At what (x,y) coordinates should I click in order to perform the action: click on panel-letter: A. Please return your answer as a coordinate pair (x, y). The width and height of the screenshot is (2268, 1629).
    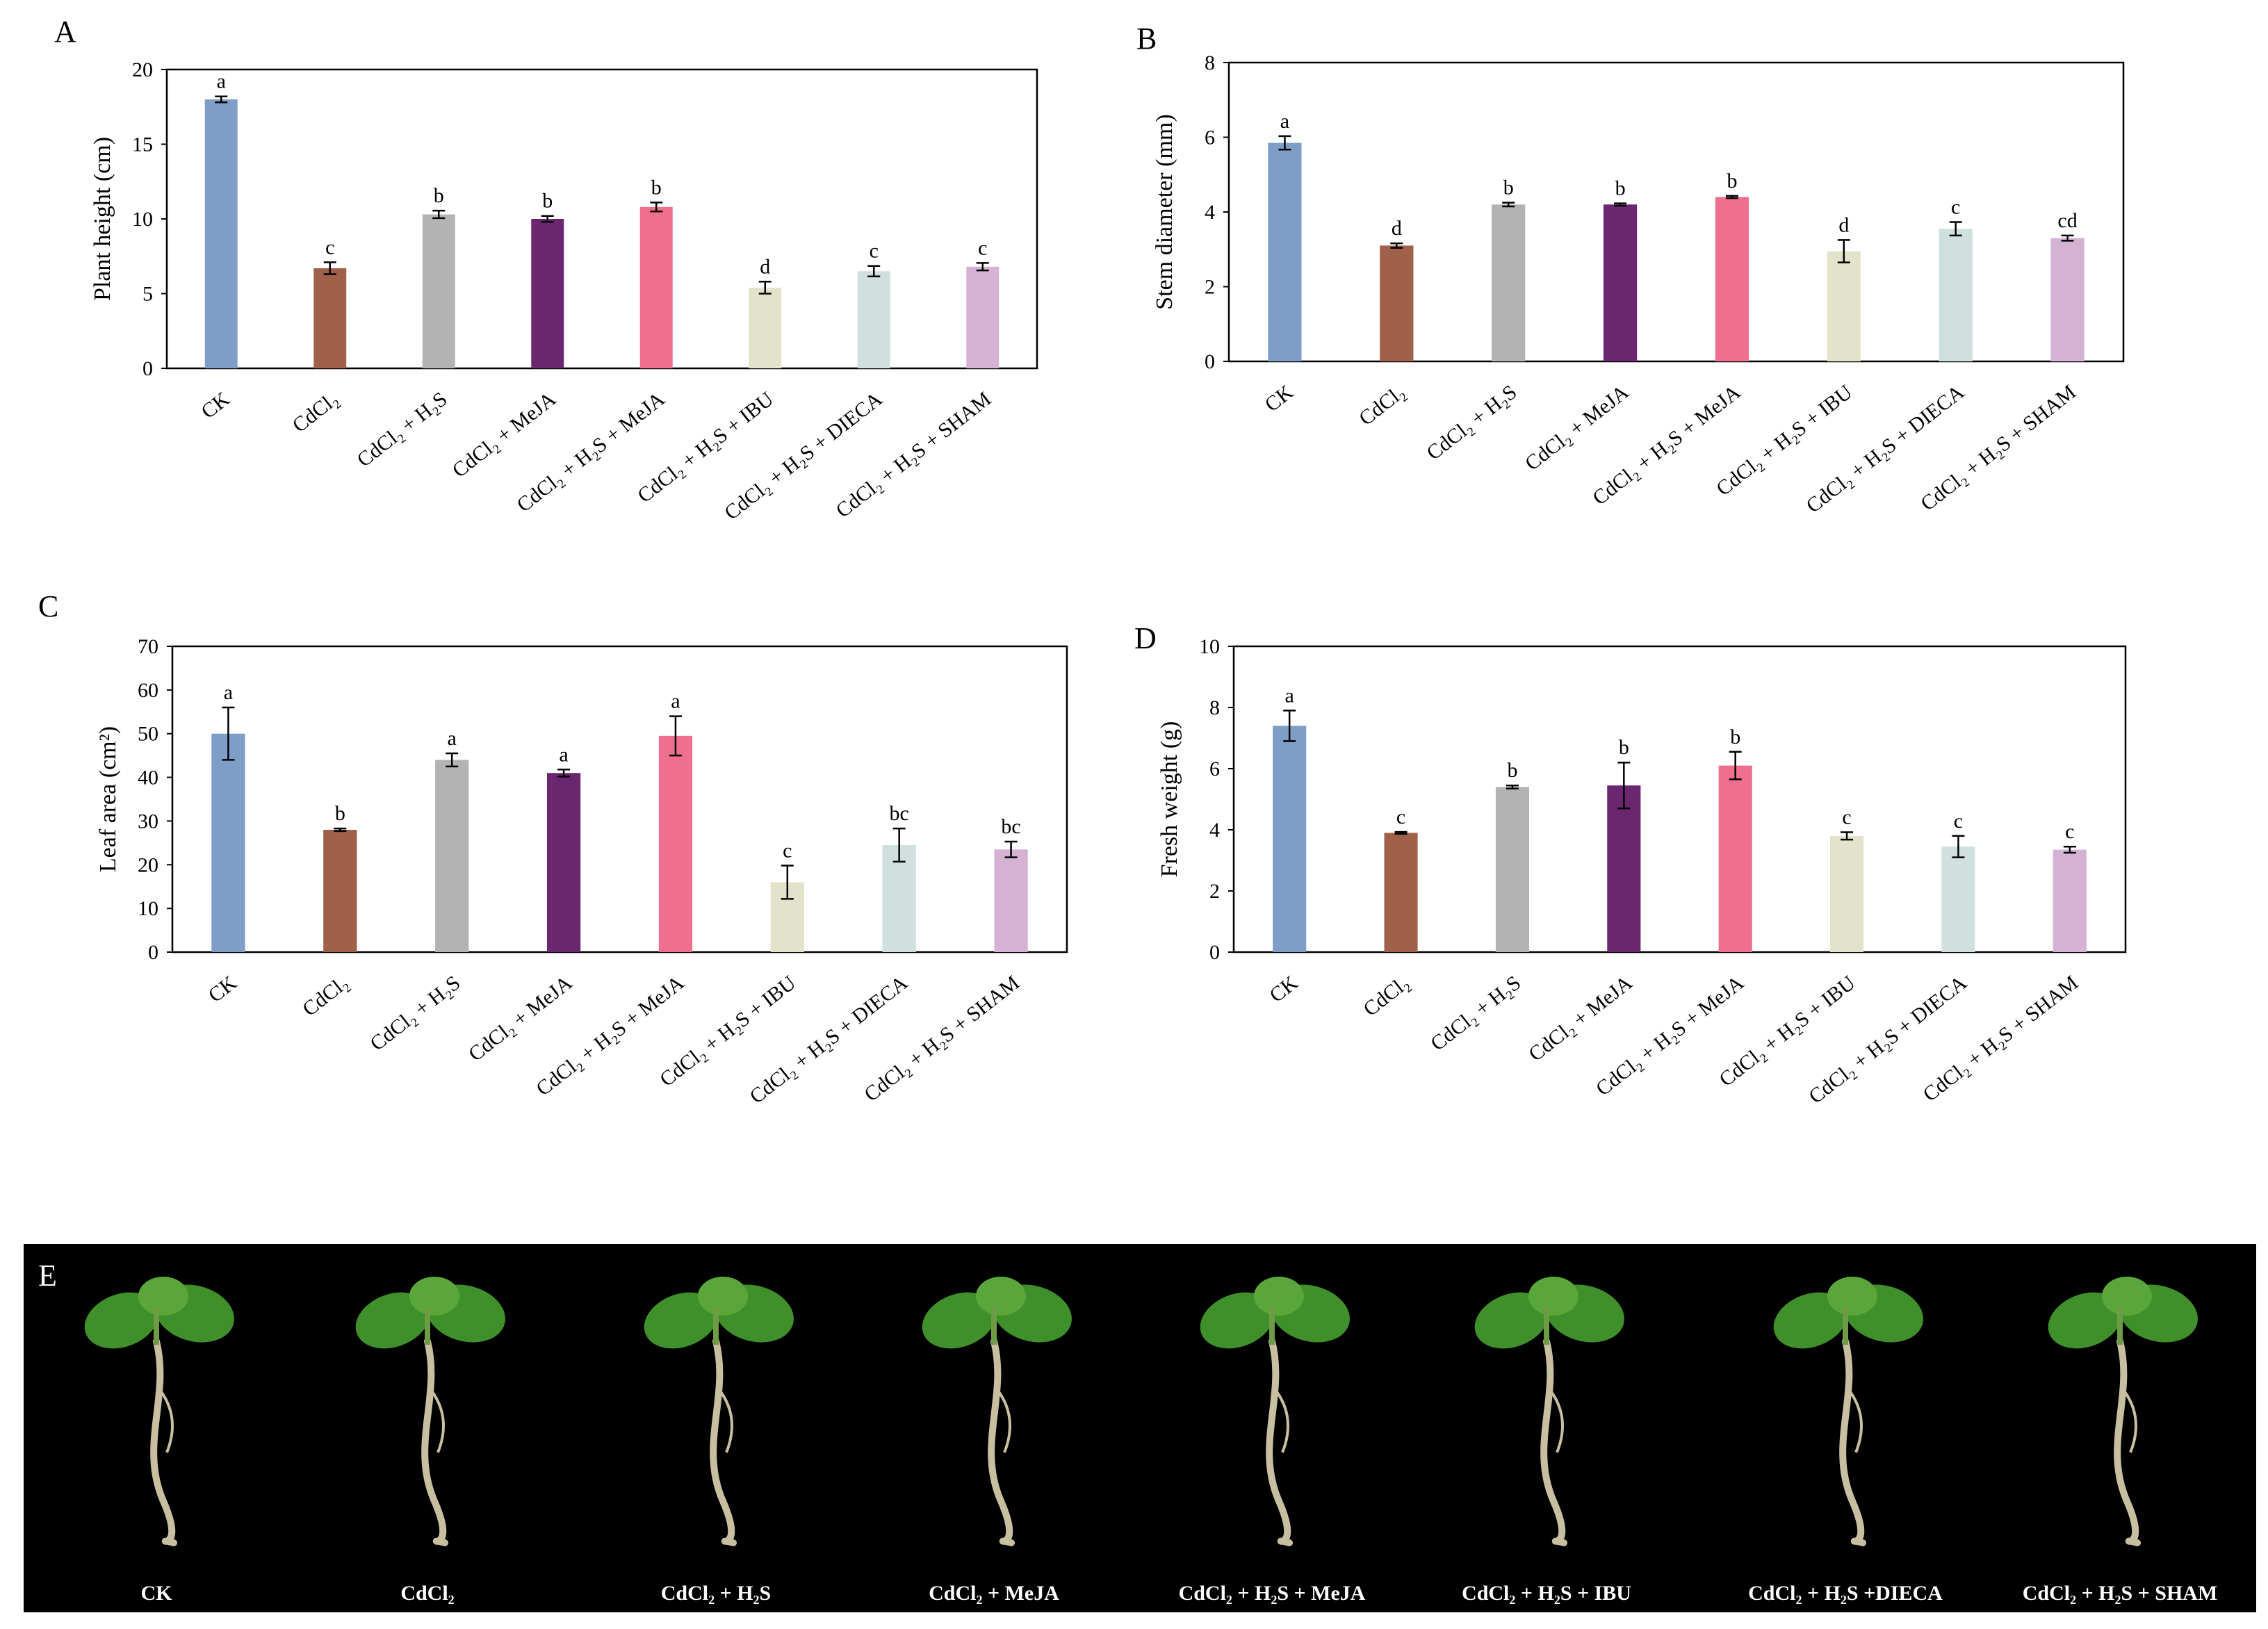
    Looking at the image, I should click on (65, 32).